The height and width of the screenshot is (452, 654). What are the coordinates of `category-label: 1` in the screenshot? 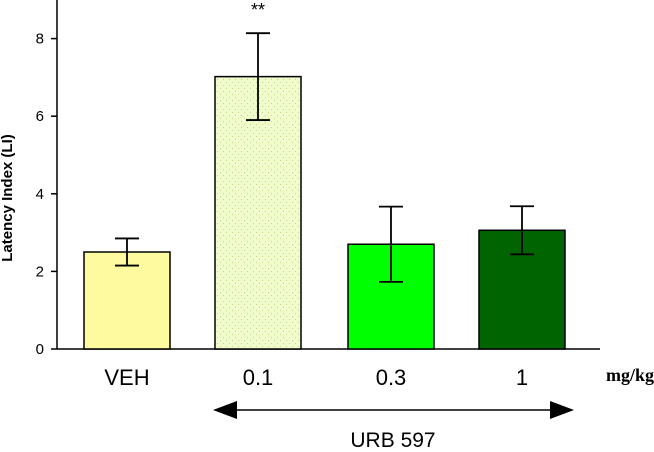 It's located at (522, 377).